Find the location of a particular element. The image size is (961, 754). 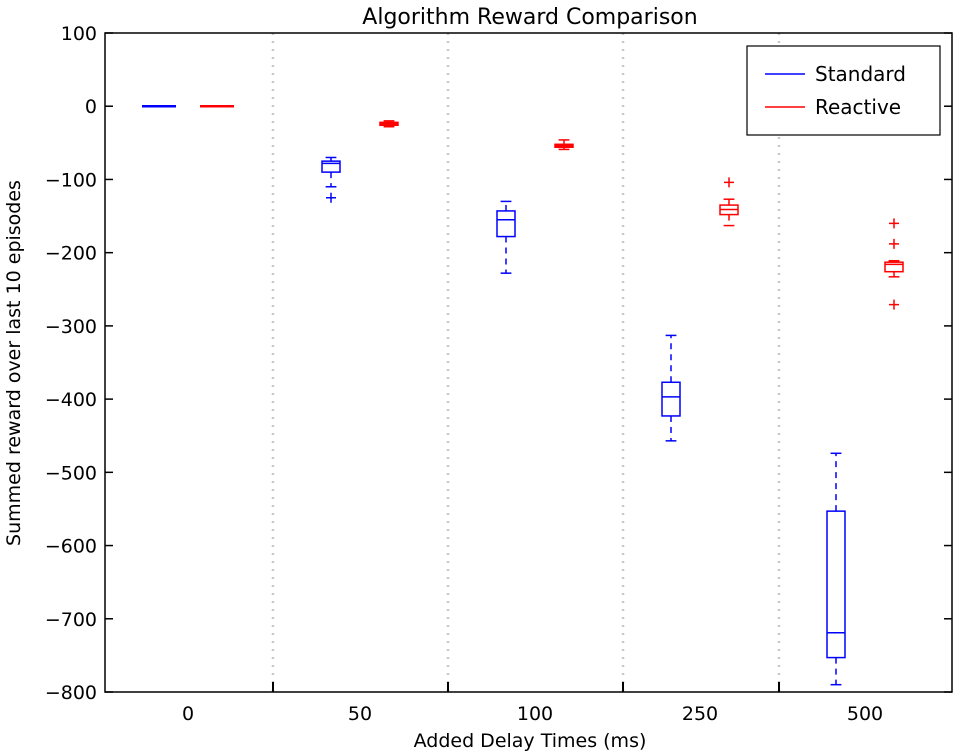

y-tick-label: −800 is located at coordinates (71, 693).